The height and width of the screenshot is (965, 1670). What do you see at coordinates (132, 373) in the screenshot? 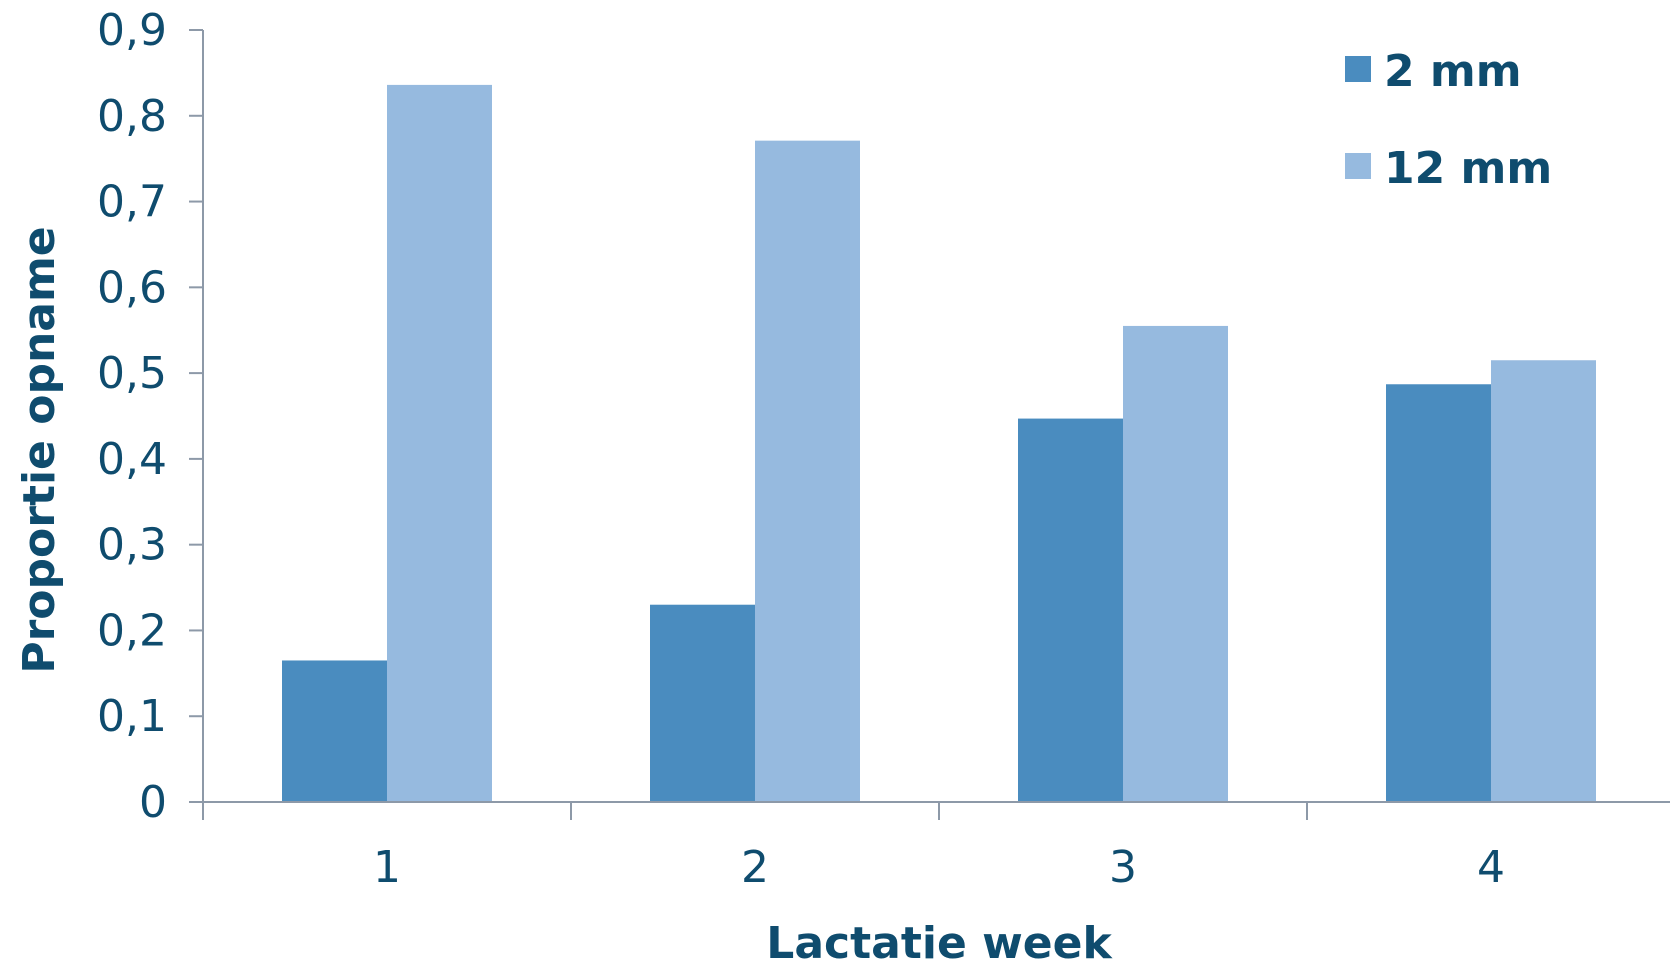
I see `y-tick-label: 0,5` at bounding box center [132, 373].